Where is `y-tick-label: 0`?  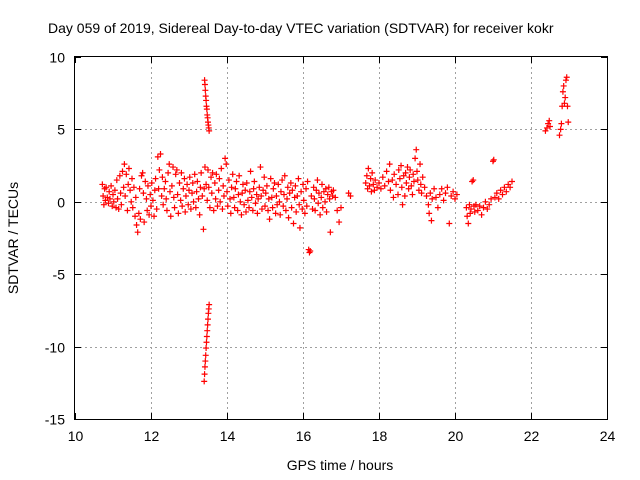
y-tick-label: 0 is located at coordinates (61, 203).